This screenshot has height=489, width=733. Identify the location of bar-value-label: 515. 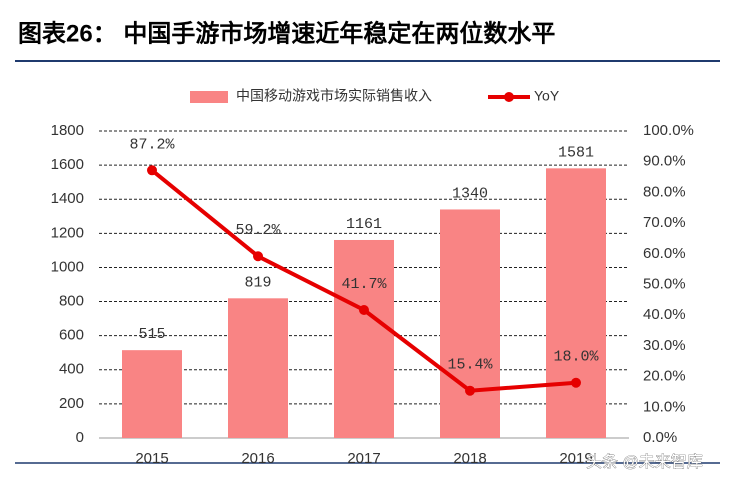
(151, 334).